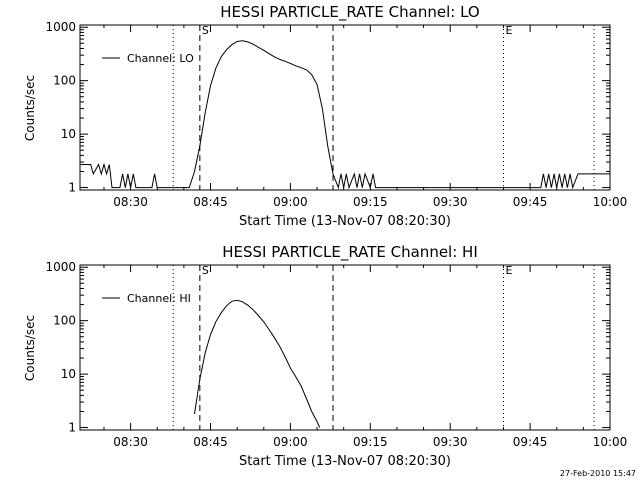  I want to click on panel0-ytick-label: 1000, so click(60, 27).